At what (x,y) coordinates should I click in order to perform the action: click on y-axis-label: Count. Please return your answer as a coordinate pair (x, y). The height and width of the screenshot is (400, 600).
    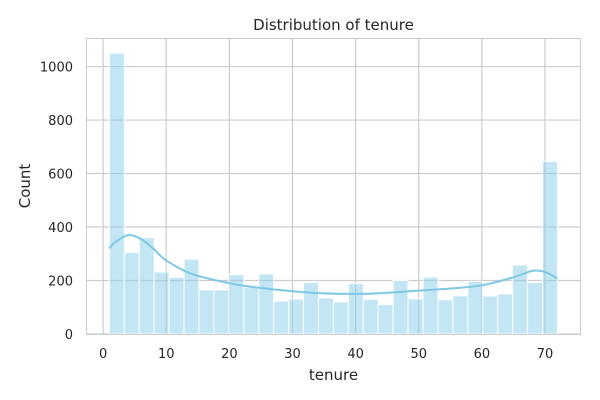
    Looking at the image, I should click on (25, 186).